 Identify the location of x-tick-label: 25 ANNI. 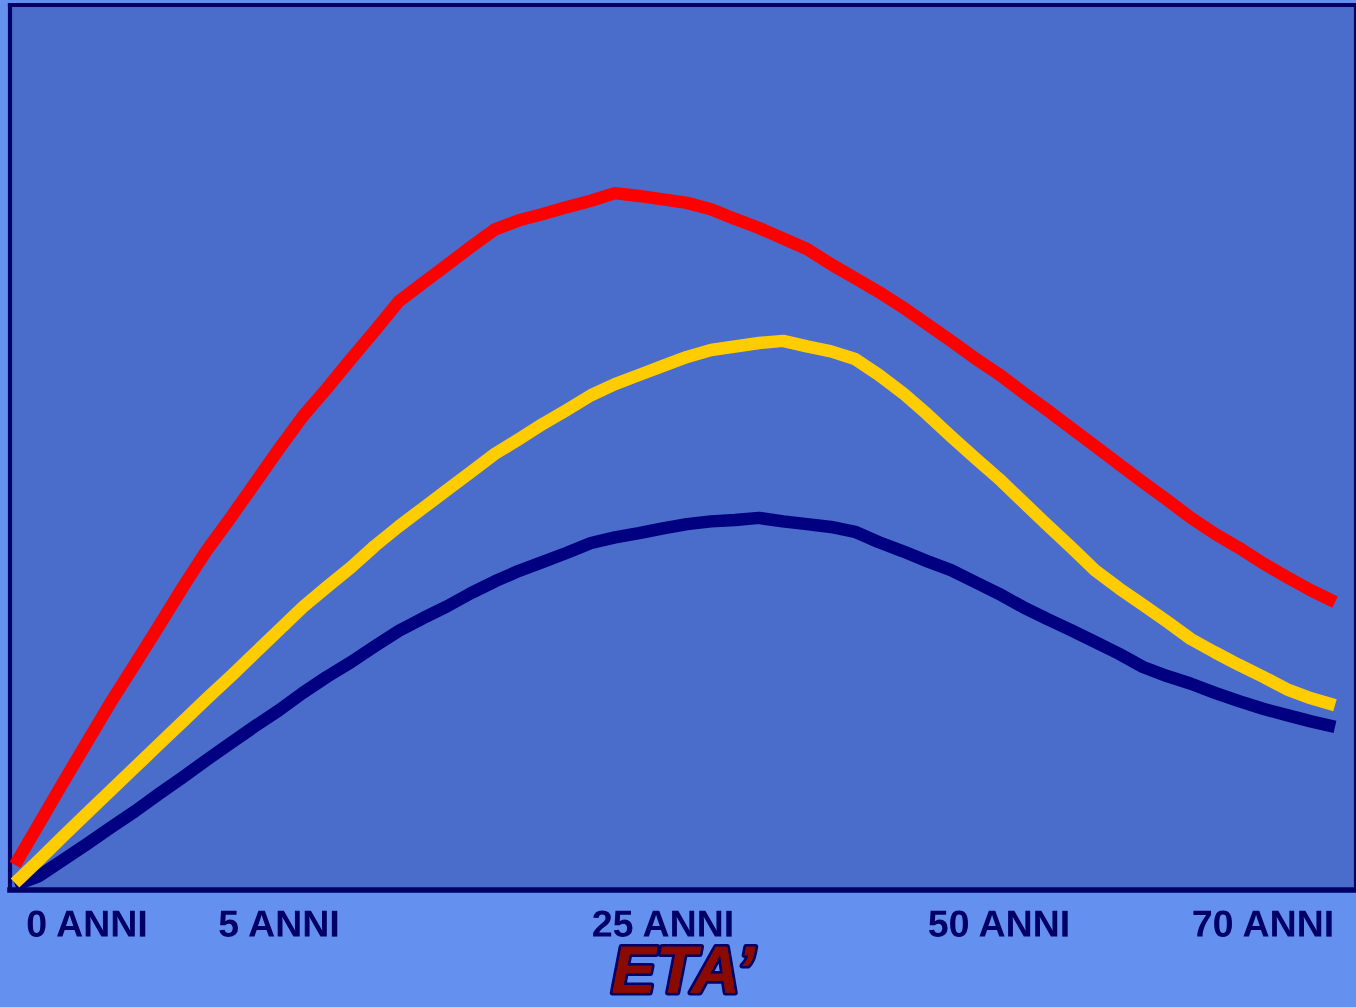
(662, 923).